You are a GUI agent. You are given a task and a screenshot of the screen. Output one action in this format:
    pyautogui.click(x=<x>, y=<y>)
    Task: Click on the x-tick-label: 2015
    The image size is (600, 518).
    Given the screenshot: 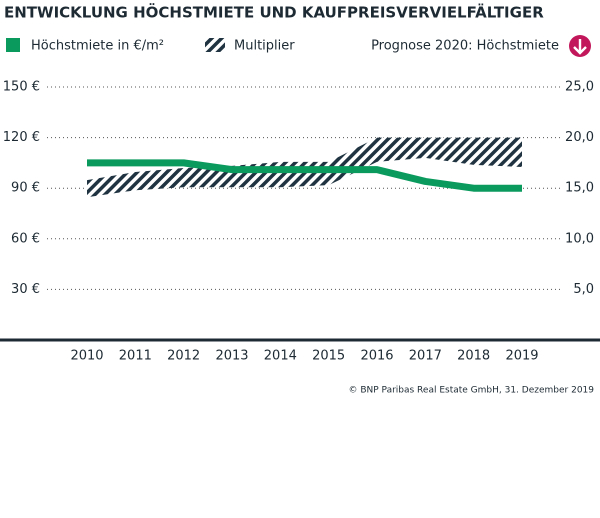 What is the action you would take?
    pyautogui.click(x=328, y=356)
    